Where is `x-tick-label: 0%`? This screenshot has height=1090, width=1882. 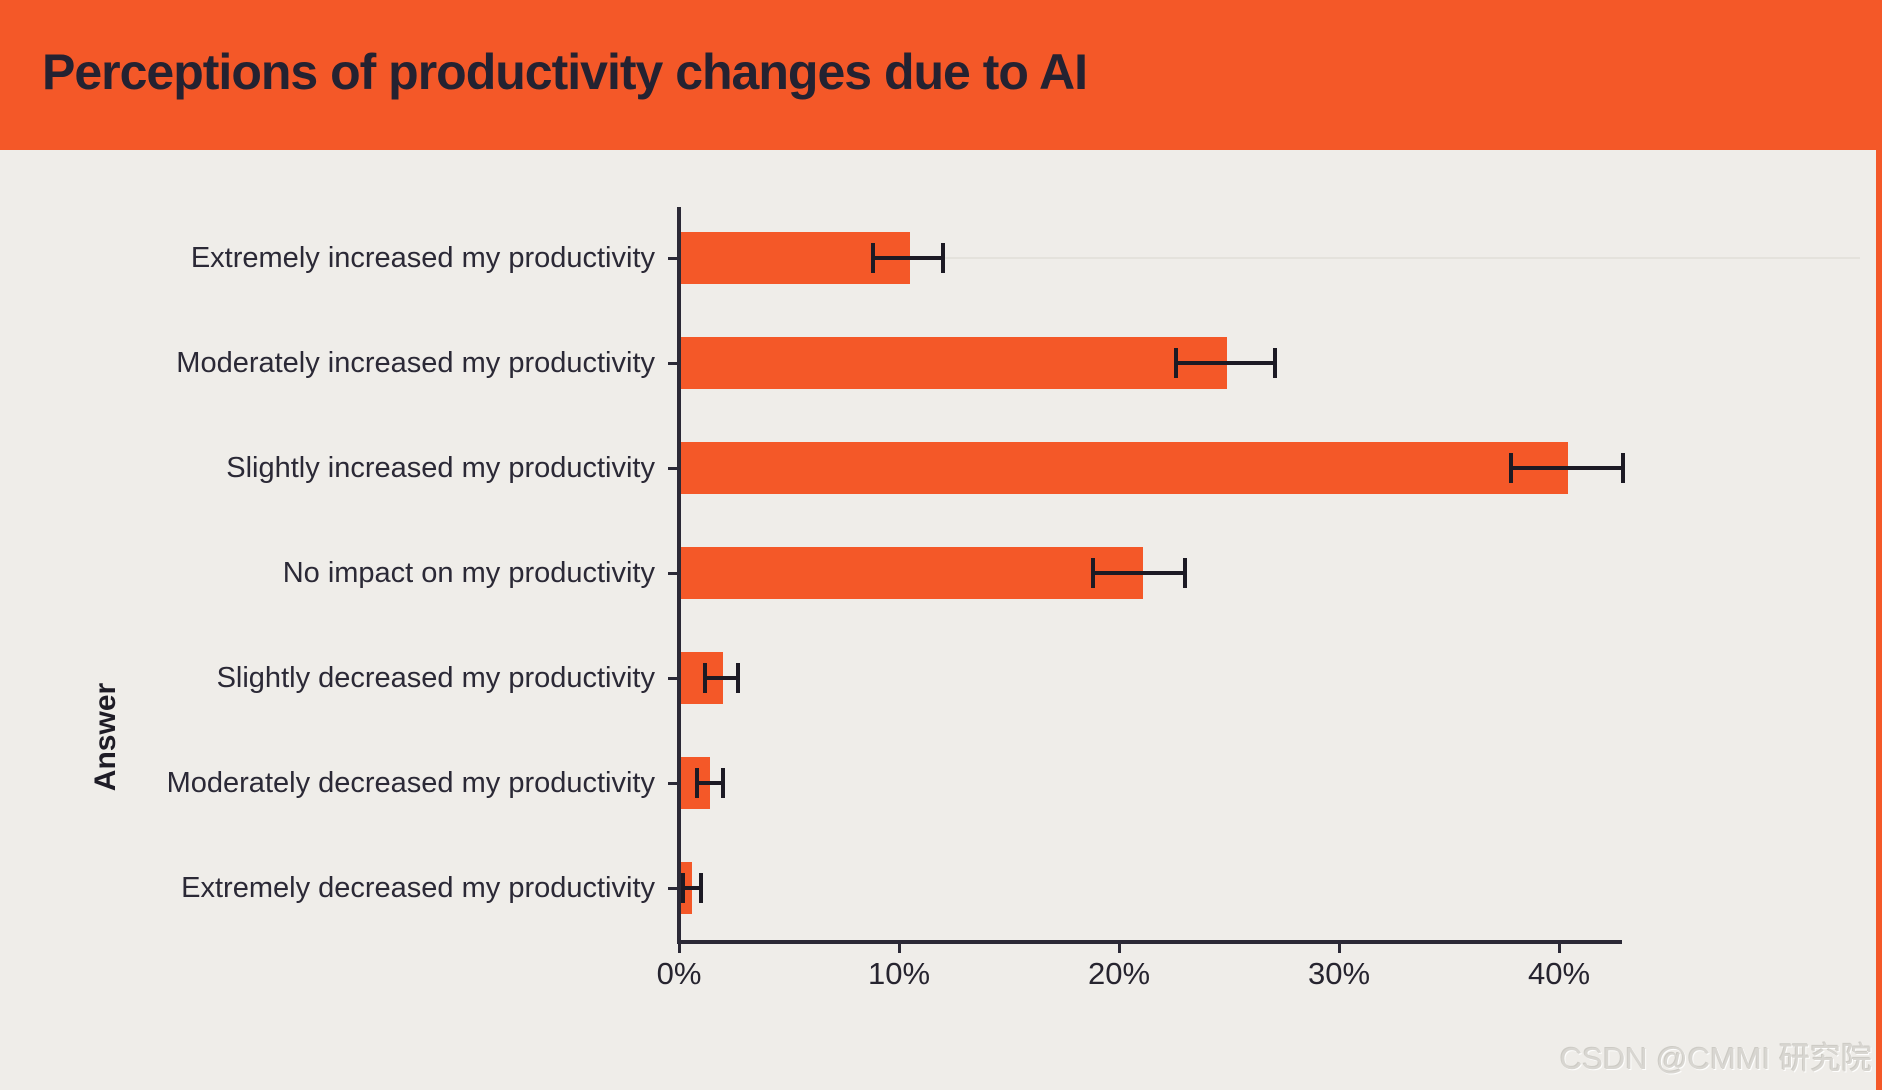 x-tick-label: 0% is located at coordinates (679, 973).